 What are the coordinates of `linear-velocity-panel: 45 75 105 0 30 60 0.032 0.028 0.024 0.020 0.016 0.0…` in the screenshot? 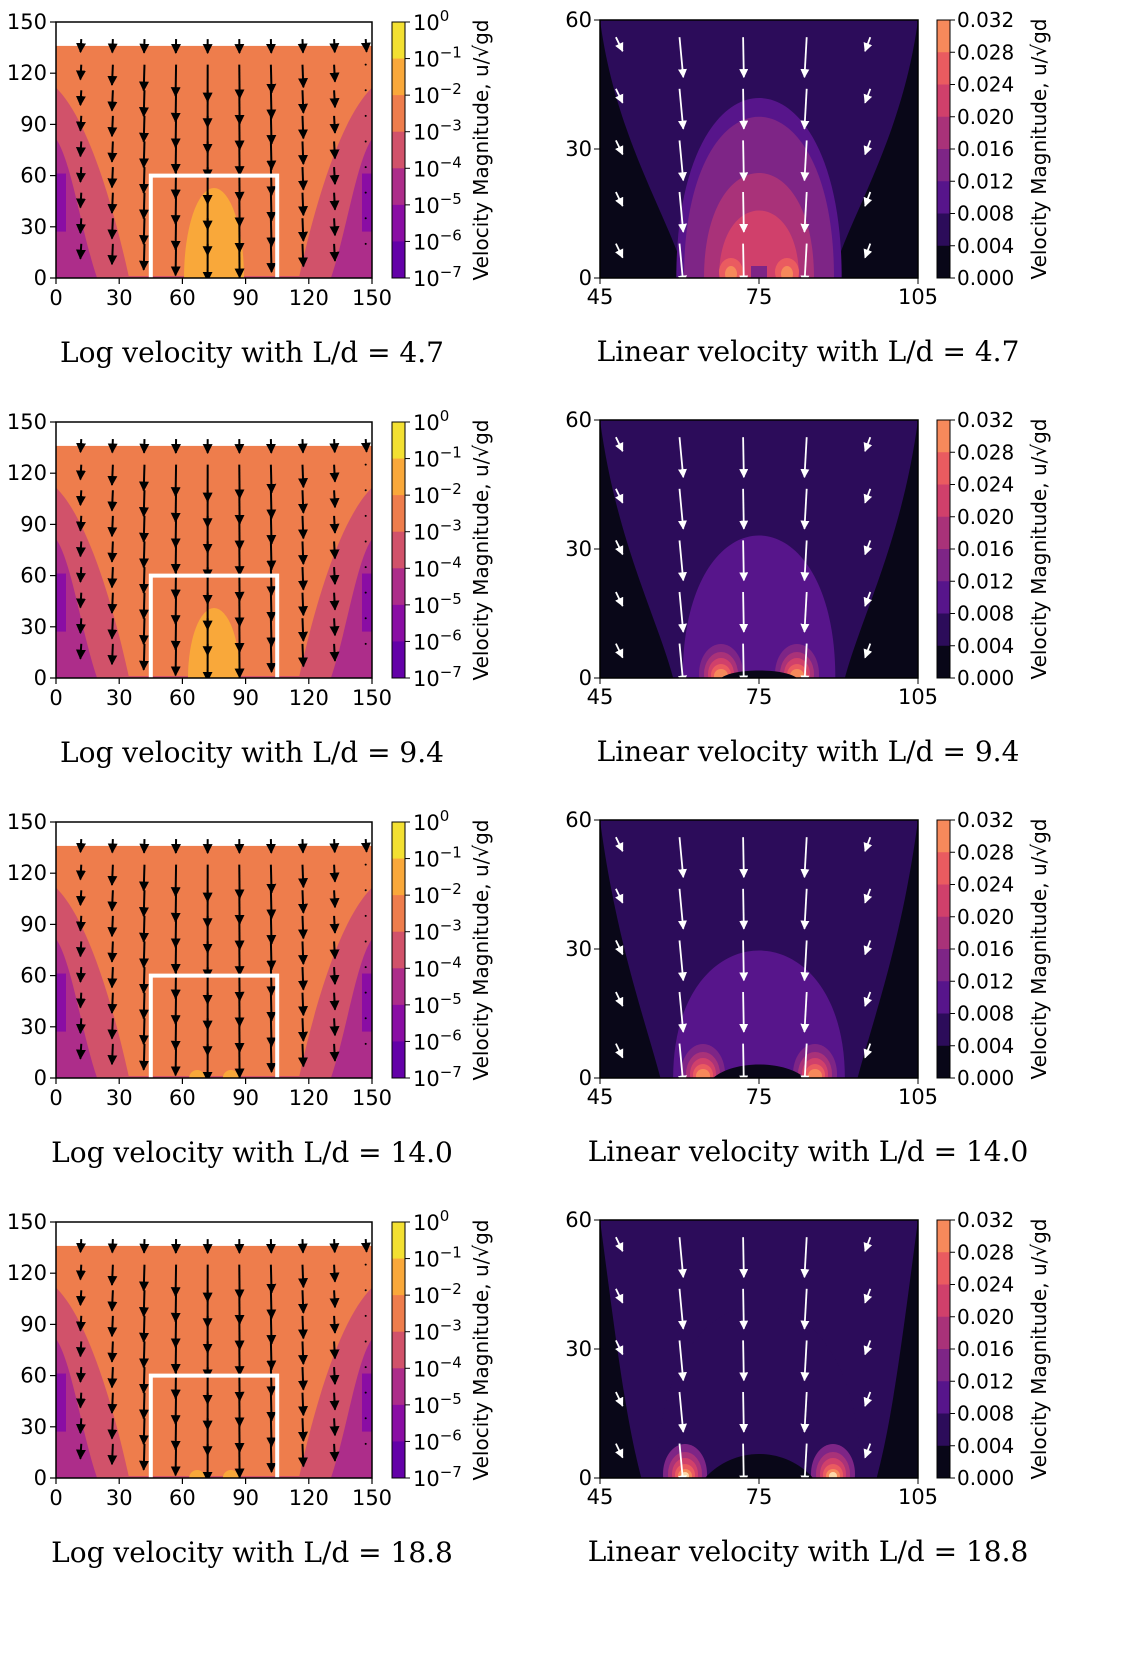 It's located at (808, 588).